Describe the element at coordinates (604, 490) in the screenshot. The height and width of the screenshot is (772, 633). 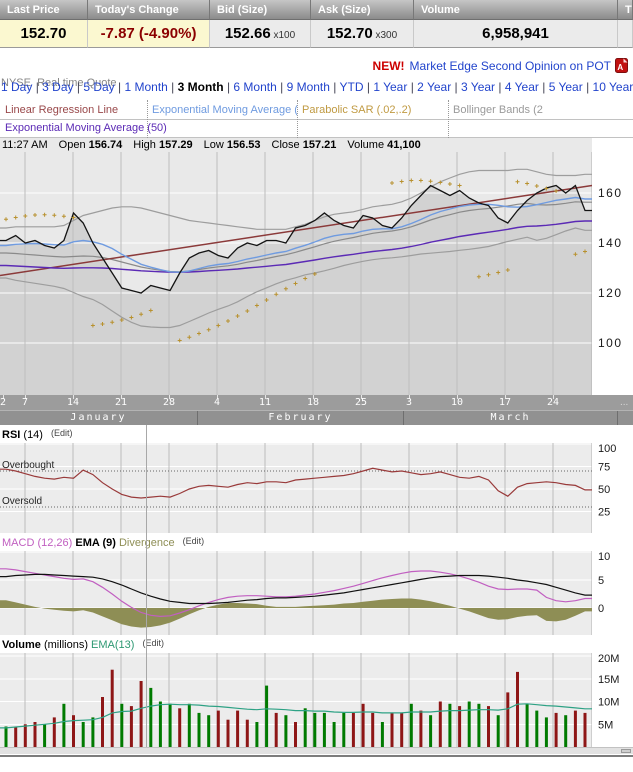
I see `y-axis-label-50: 50` at that location.